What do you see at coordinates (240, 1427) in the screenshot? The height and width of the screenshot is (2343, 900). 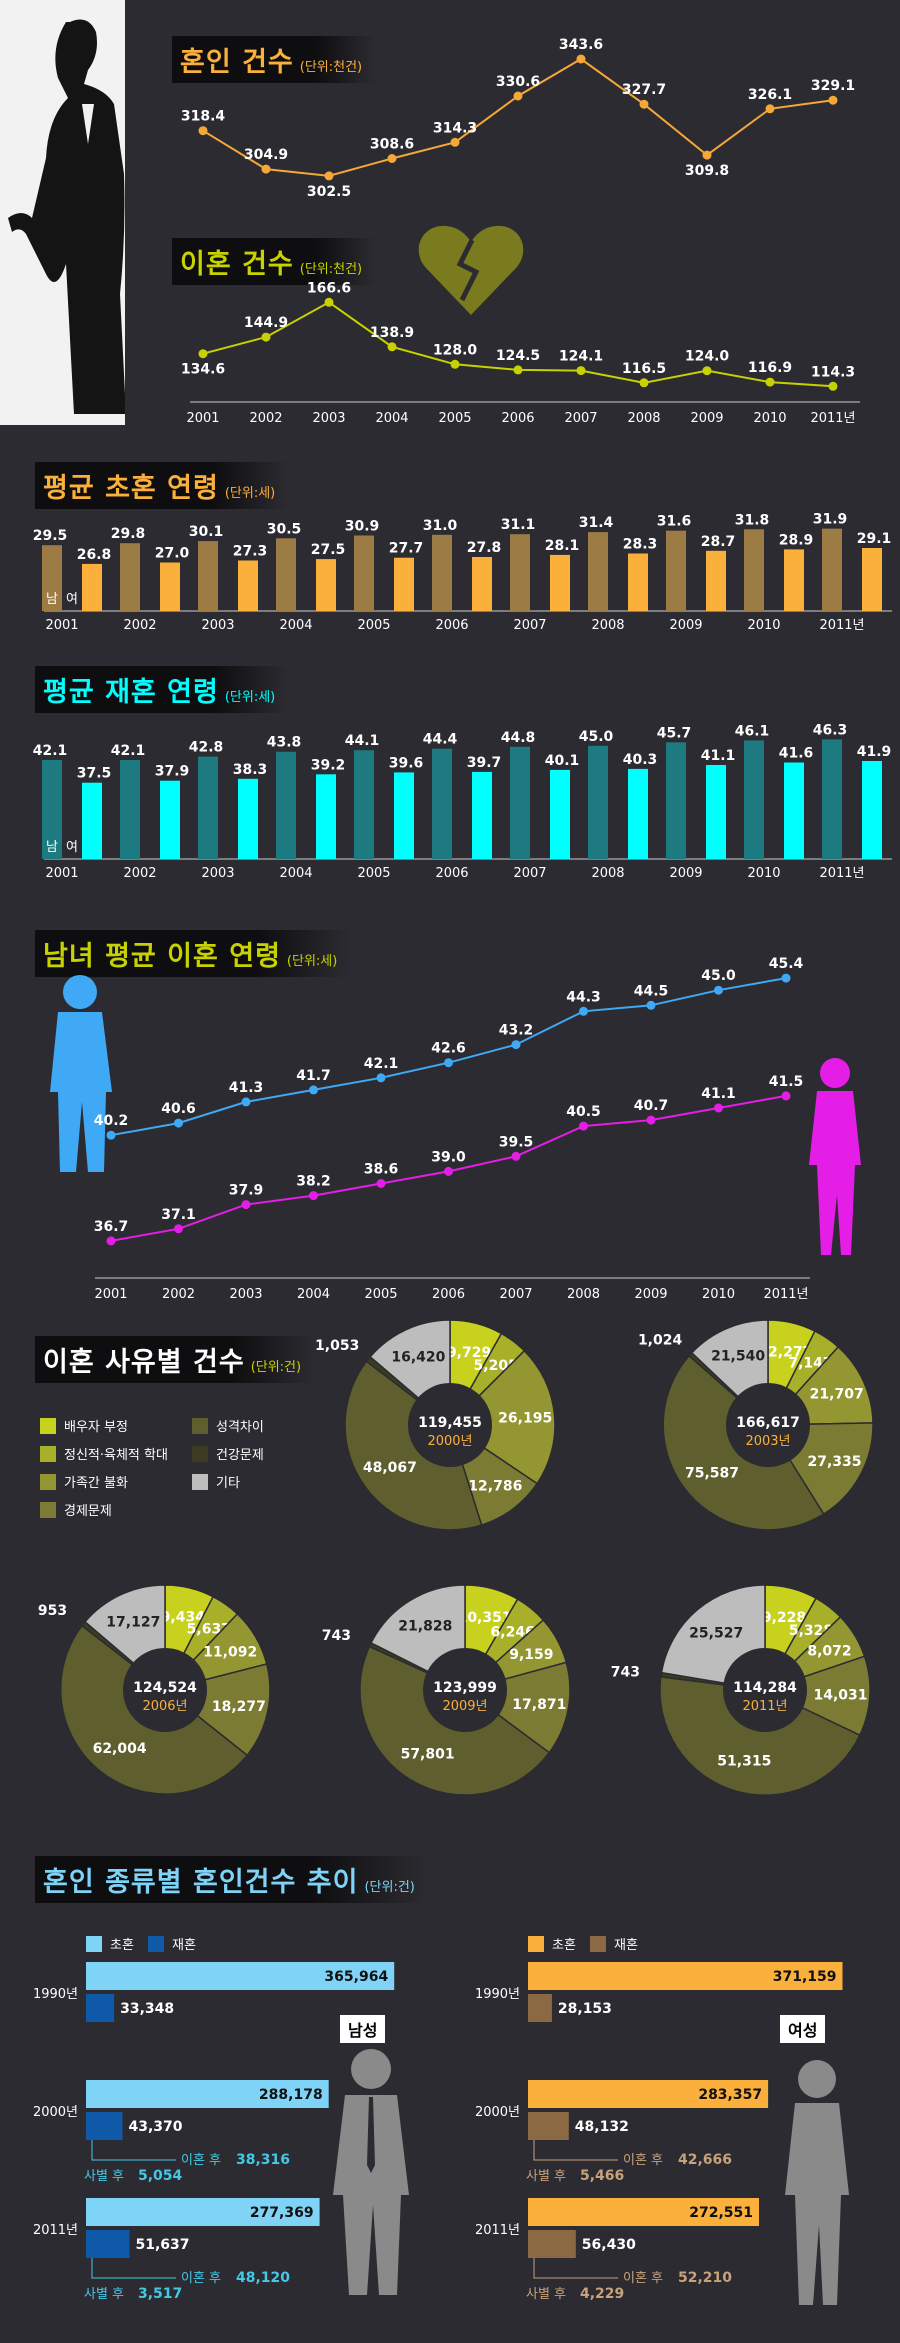 I see `legend-label: 성격차이` at bounding box center [240, 1427].